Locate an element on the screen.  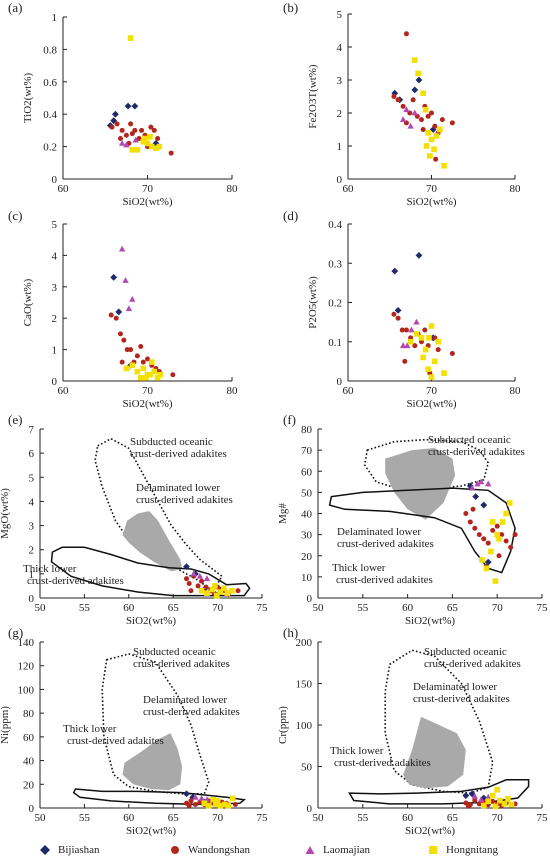
y-tick-label: 1 is located at coordinates (32, 575).